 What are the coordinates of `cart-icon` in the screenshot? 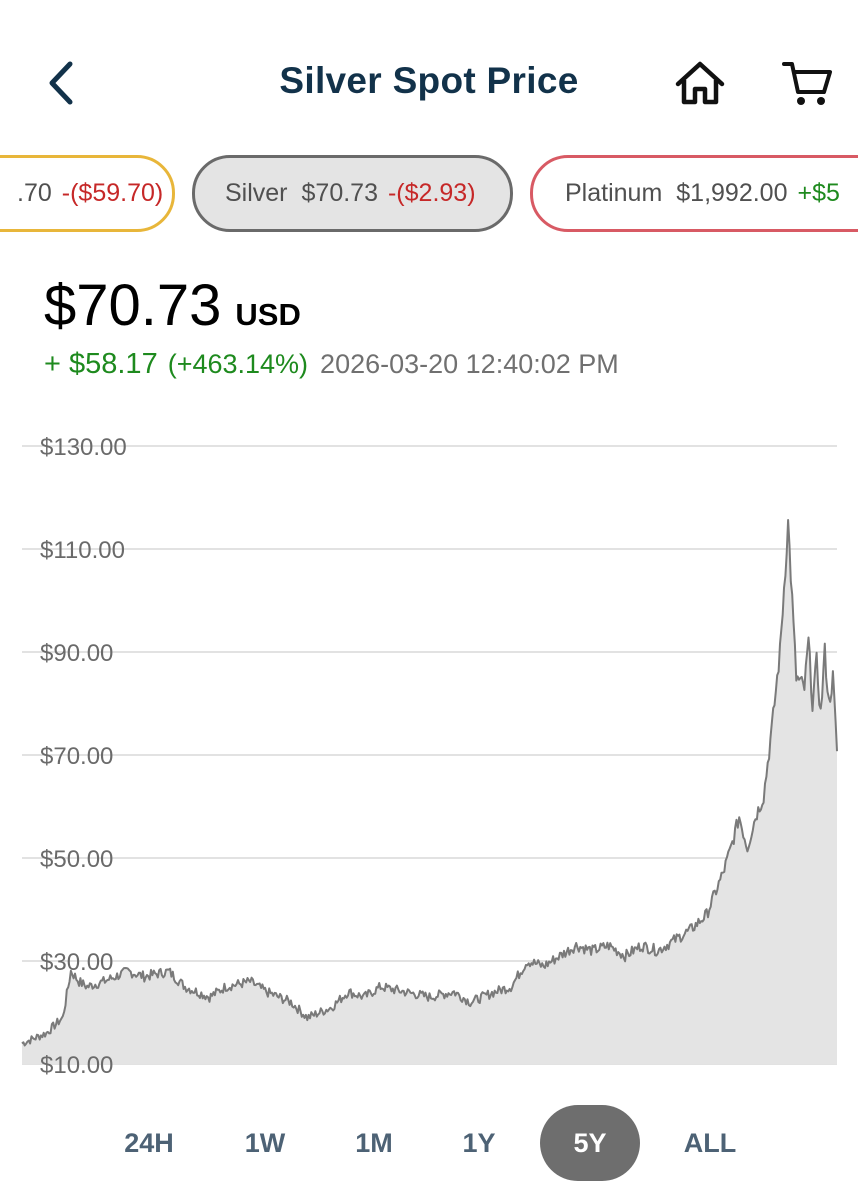 It's located at (807, 83).